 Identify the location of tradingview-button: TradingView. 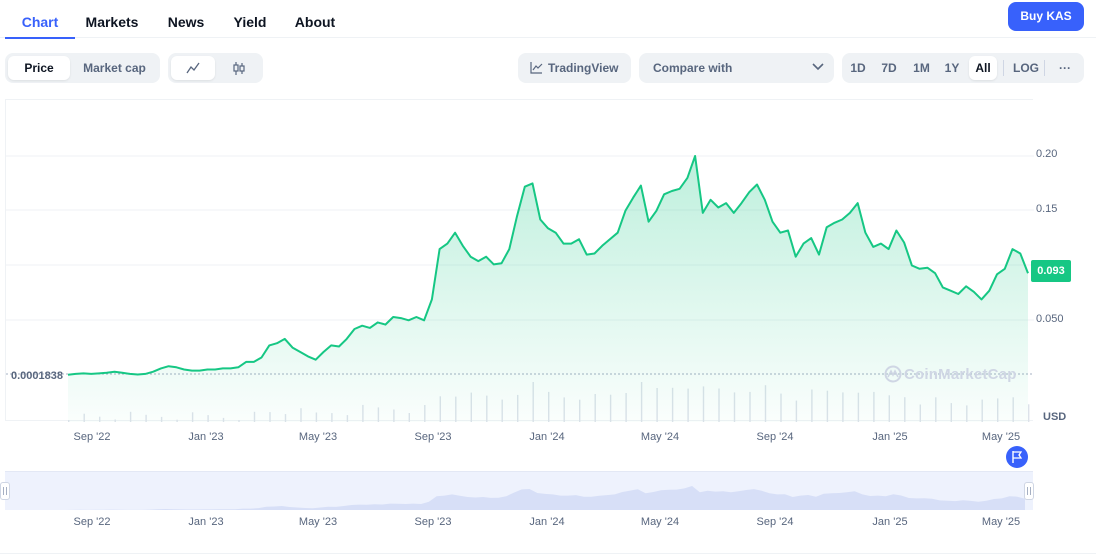
(574, 68).